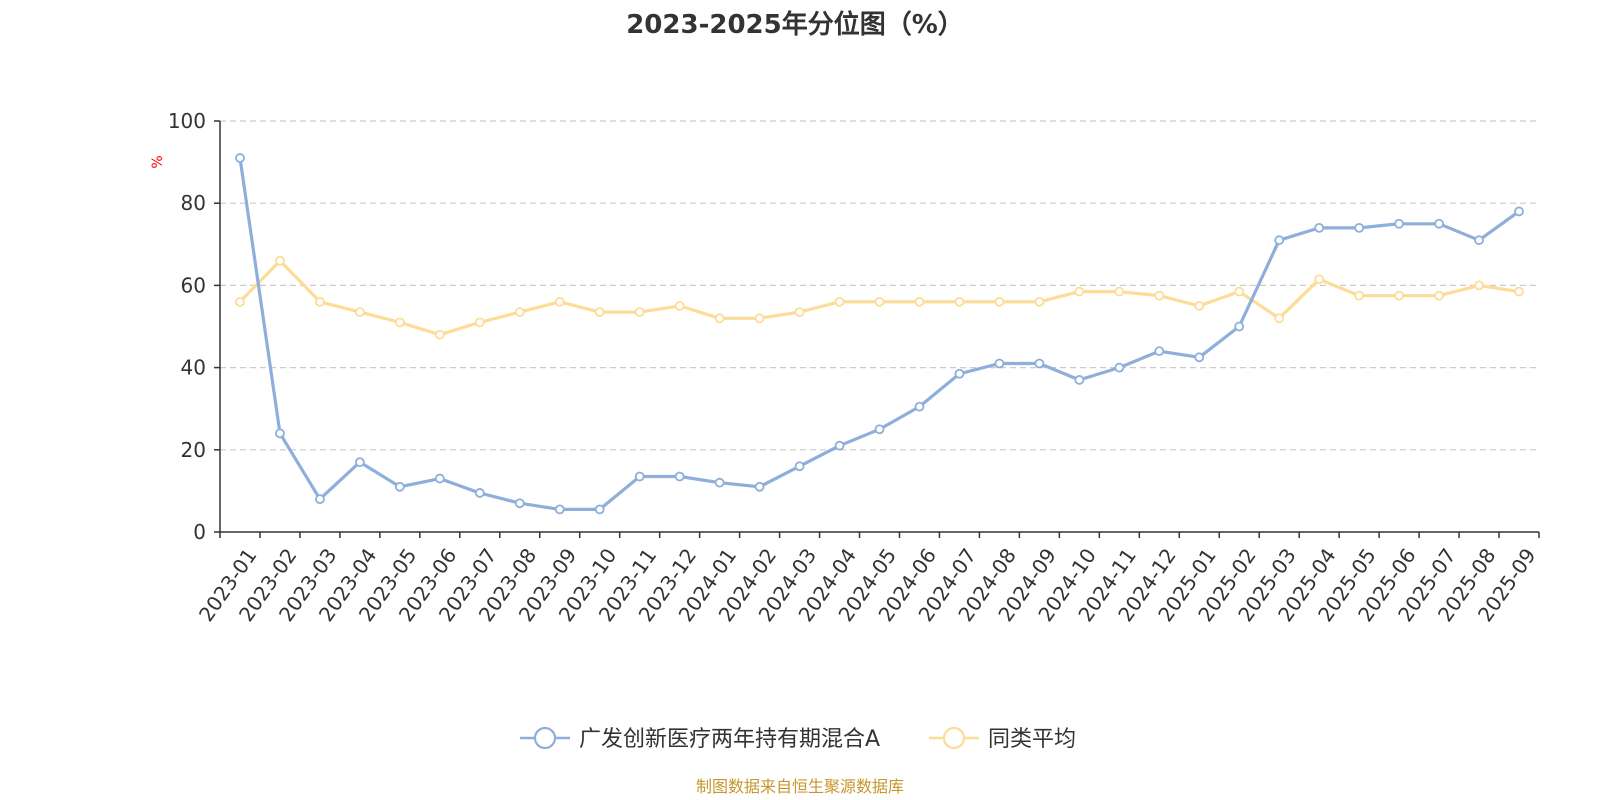 The width and height of the screenshot is (1600, 800). What do you see at coordinates (193, 285) in the screenshot?
I see `y-tick-label: 60` at bounding box center [193, 285].